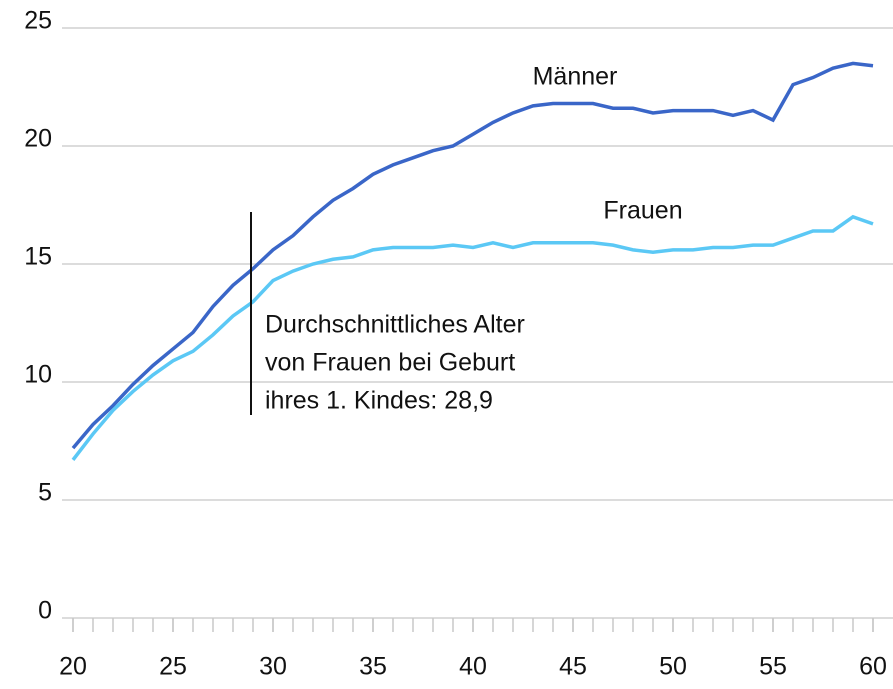  What do you see at coordinates (673, 667) in the screenshot?
I see `x-tick-label: 50` at bounding box center [673, 667].